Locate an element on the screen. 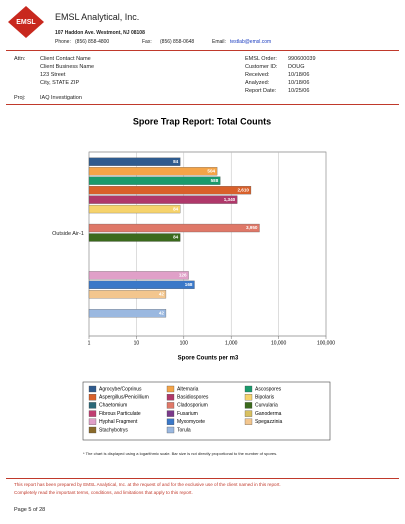 This screenshot has width=405, height=524. legend-label: Alternaria is located at coordinates (188, 389).